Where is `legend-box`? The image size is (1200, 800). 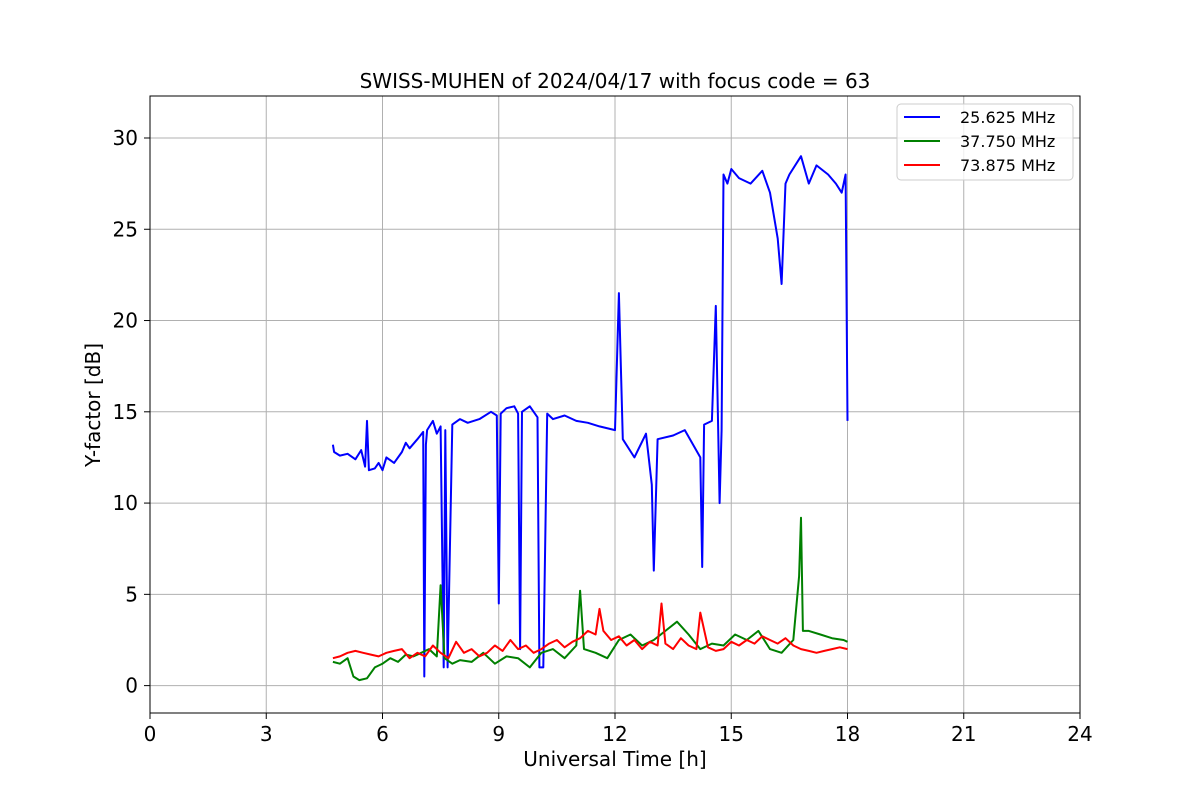
legend-box is located at coordinates (985, 142).